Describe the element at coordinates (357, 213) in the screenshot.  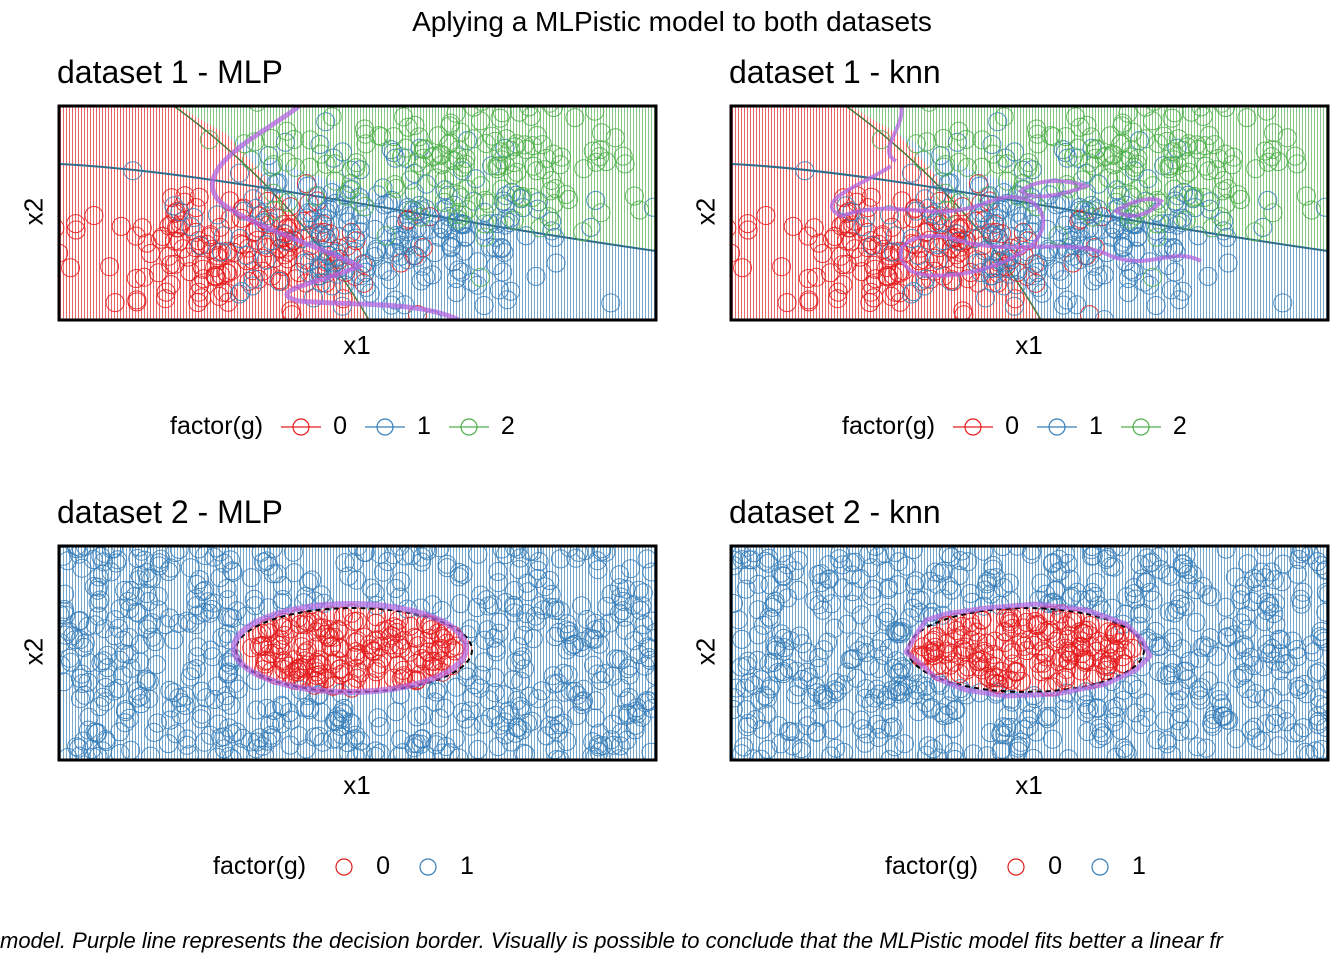
I see `panel-border` at that location.